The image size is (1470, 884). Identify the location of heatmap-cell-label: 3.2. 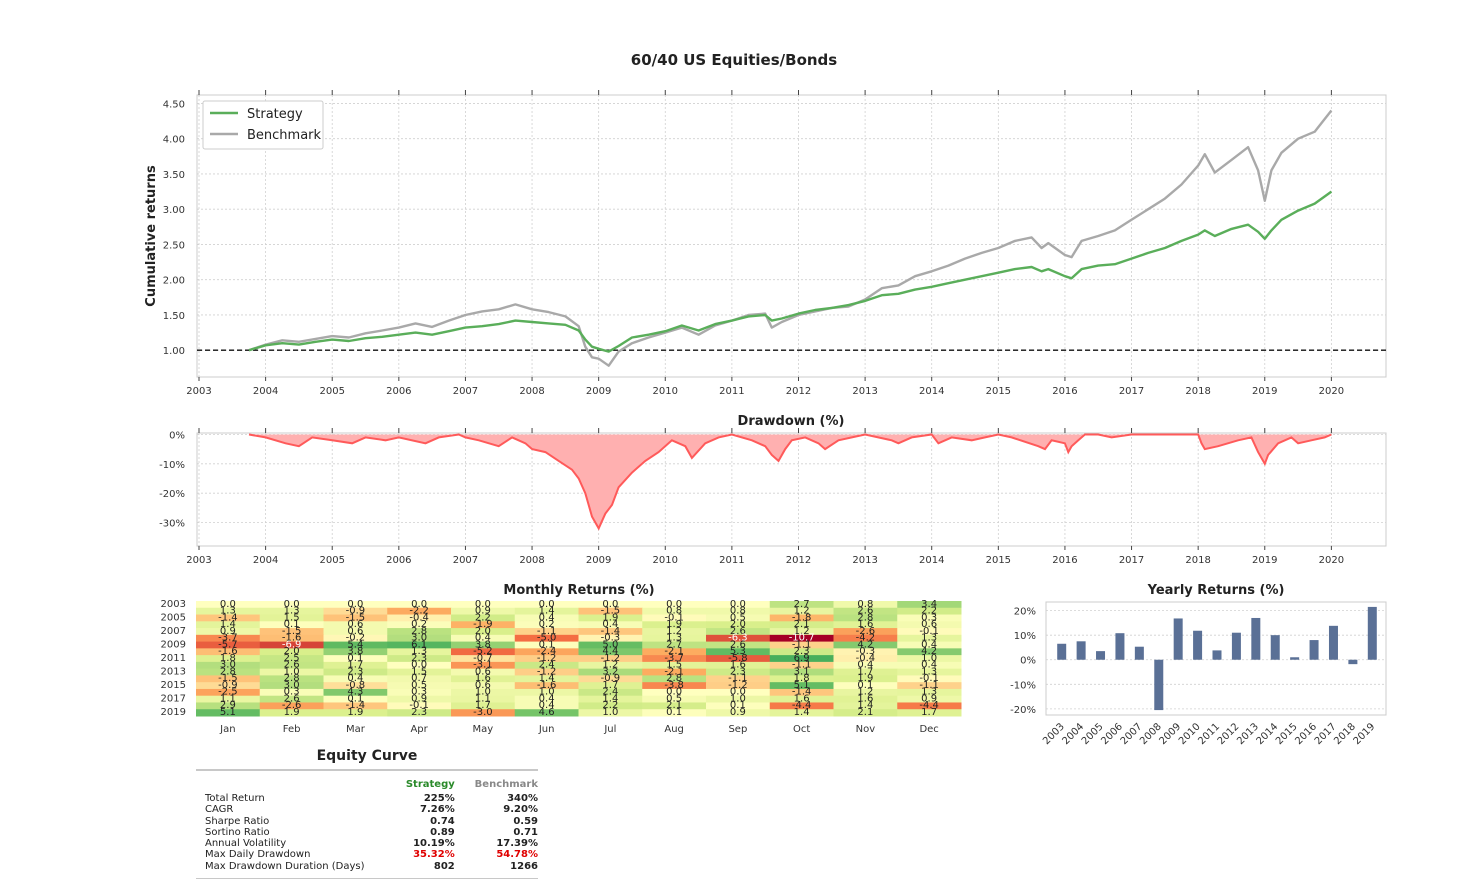
(610, 671).